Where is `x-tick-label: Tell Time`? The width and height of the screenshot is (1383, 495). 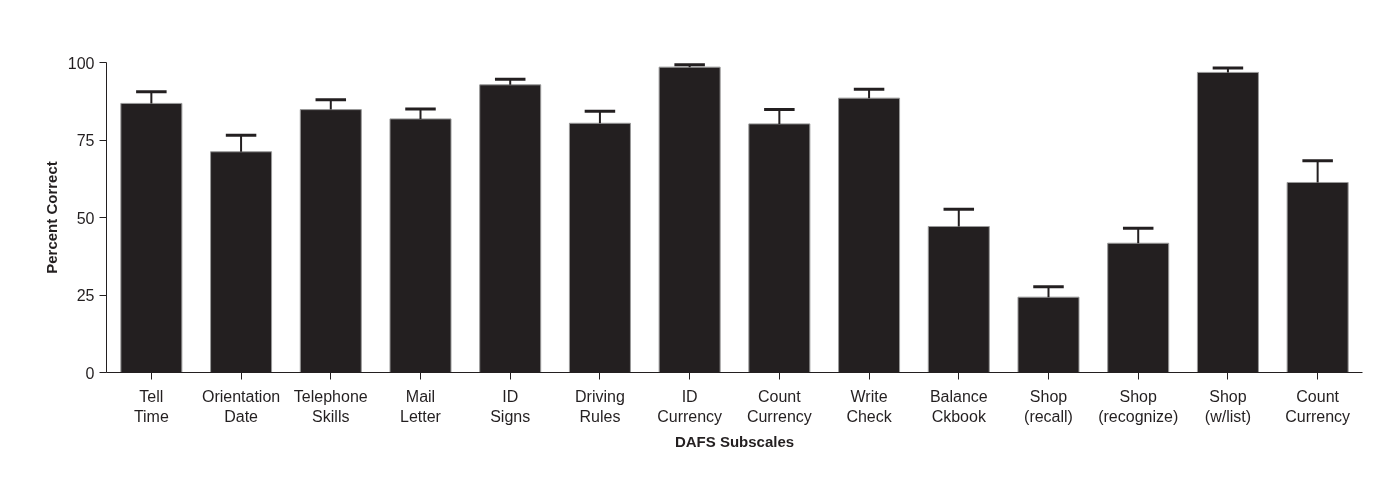 x-tick-label: Tell Time is located at coordinates (151, 406).